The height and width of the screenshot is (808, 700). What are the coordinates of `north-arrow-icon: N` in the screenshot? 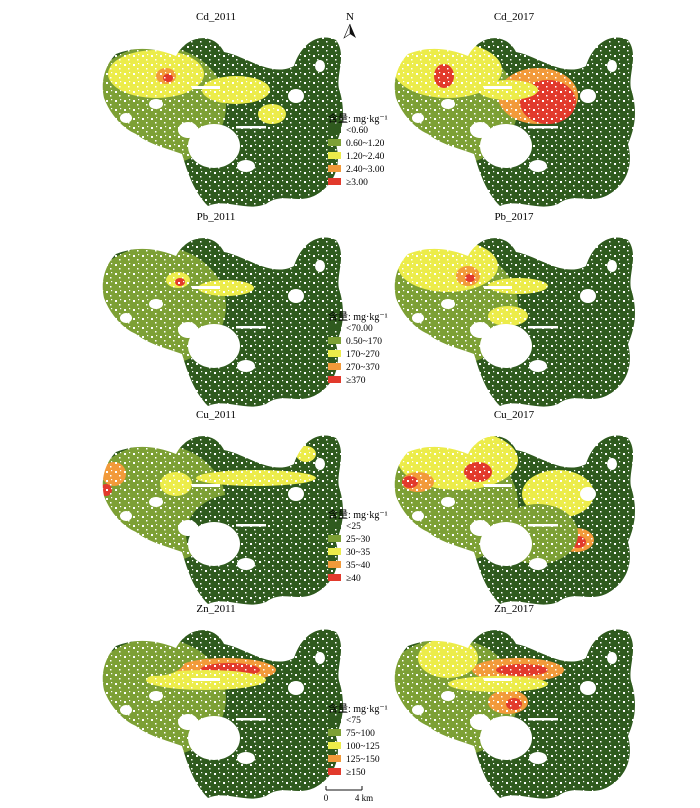 It's located at (349, 25).